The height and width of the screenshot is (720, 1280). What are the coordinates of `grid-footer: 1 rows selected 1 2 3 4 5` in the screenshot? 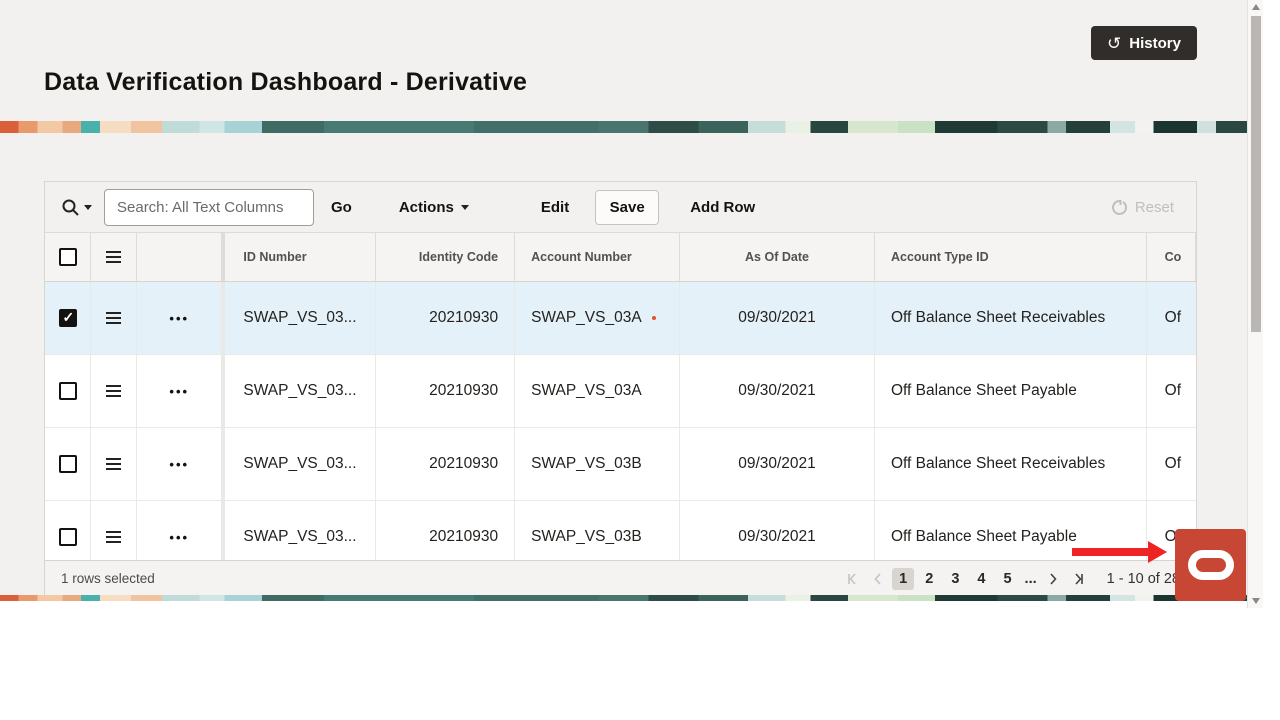 It's located at (620, 578).